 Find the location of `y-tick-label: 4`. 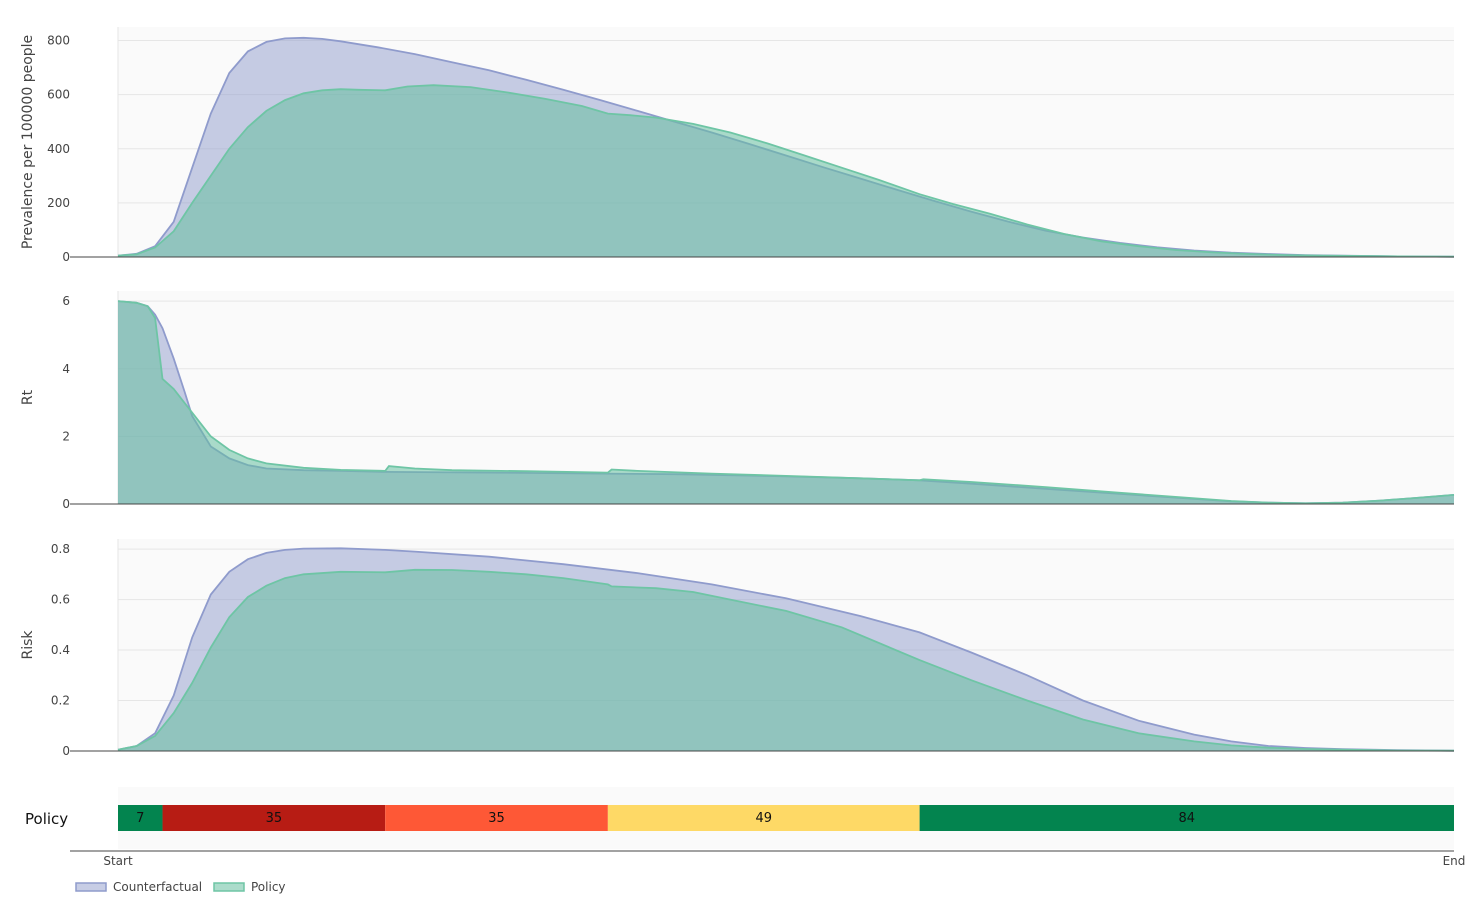

y-tick-label: 4 is located at coordinates (66, 369).